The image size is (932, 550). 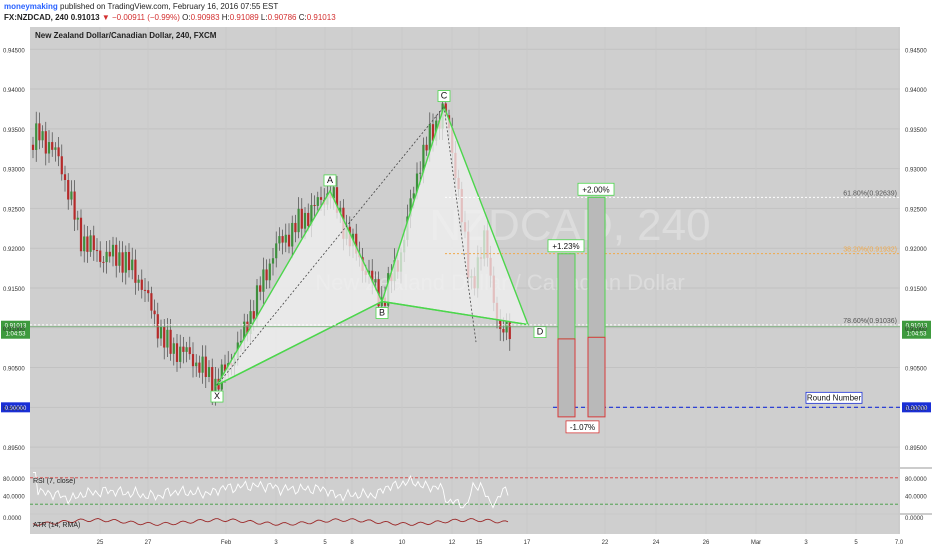 What do you see at coordinates (581, 308) in the screenshot?
I see `target-boxes: +1.23% +2.00% -1.07%` at bounding box center [581, 308].